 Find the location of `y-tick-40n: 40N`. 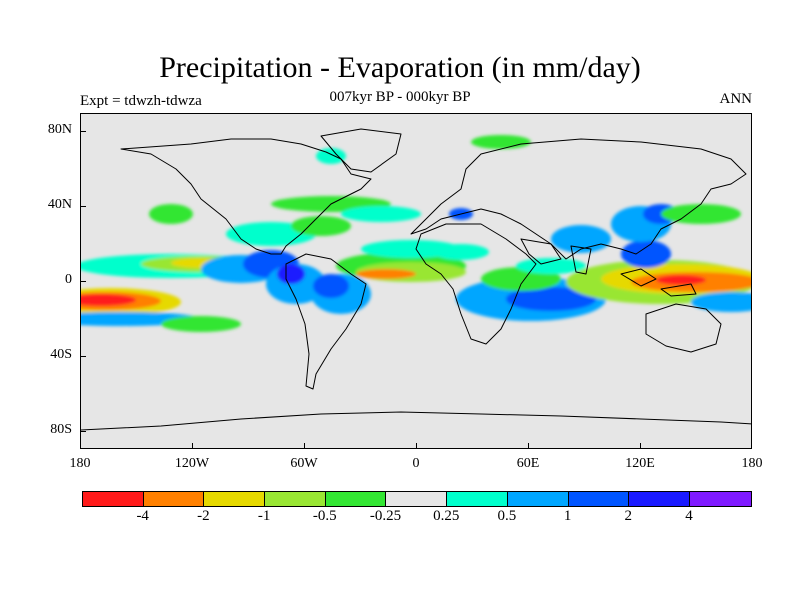

y-tick-40n: 40N is located at coordinates (59, 204).